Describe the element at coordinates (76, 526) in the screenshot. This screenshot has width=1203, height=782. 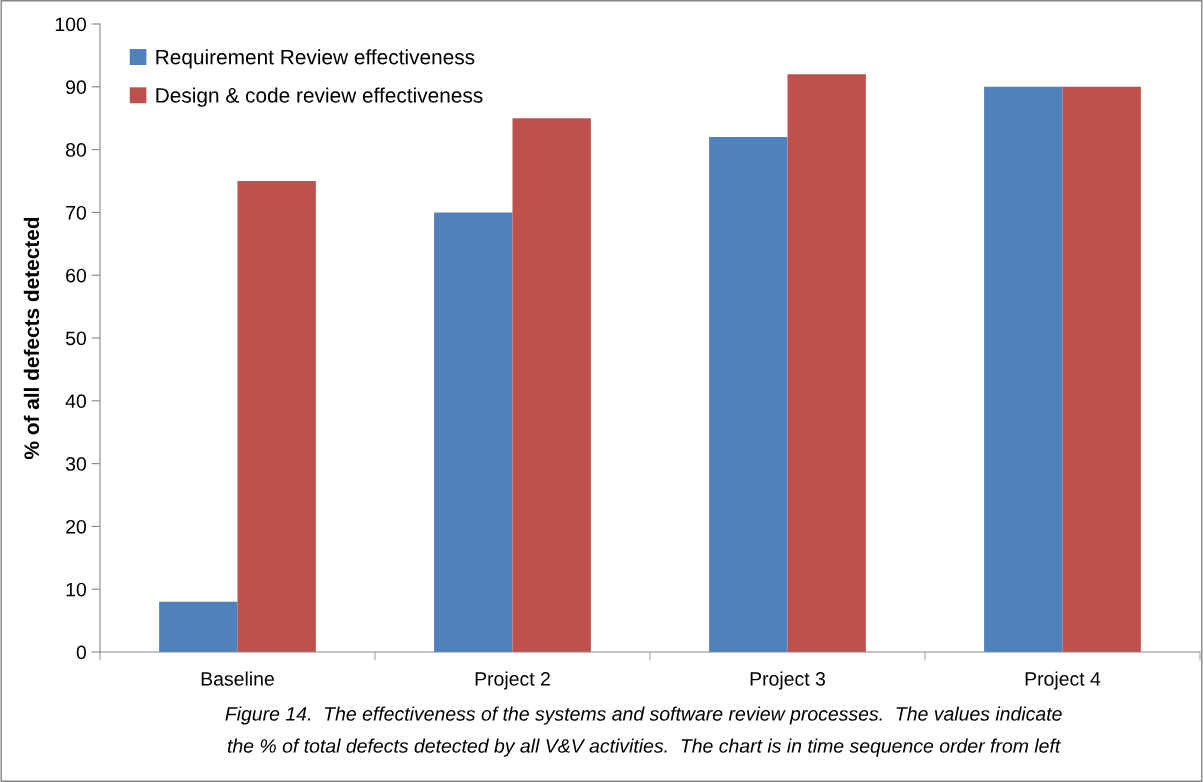
I see `y-tick-label: 20` at that location.